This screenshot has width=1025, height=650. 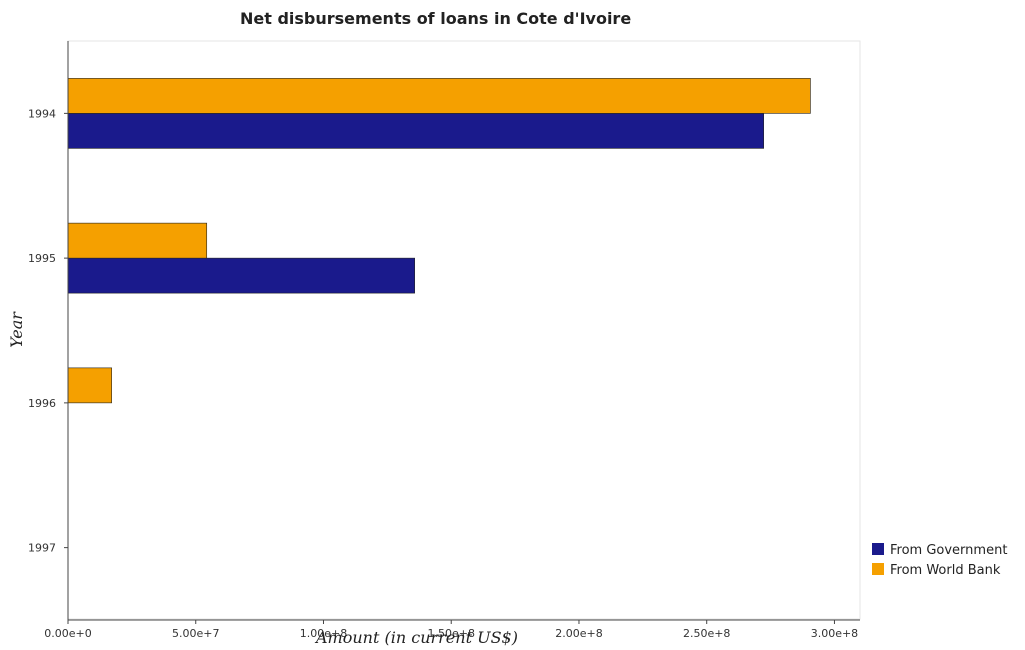 I want to click on x-tick-label: 2.50e+8, so click(x=706, y=633).